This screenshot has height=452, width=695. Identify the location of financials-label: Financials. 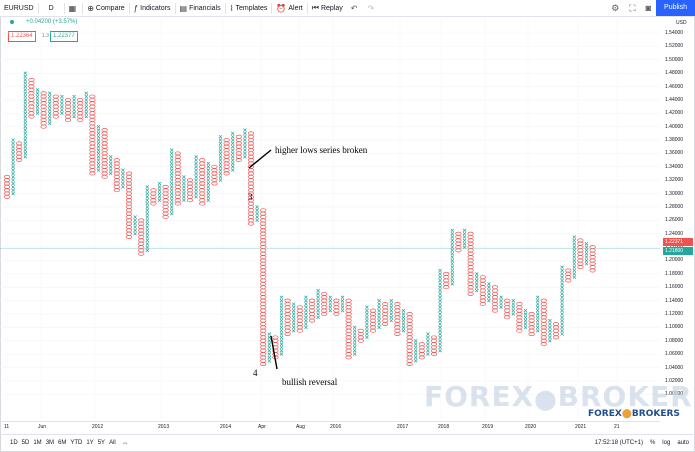
(205, 8).